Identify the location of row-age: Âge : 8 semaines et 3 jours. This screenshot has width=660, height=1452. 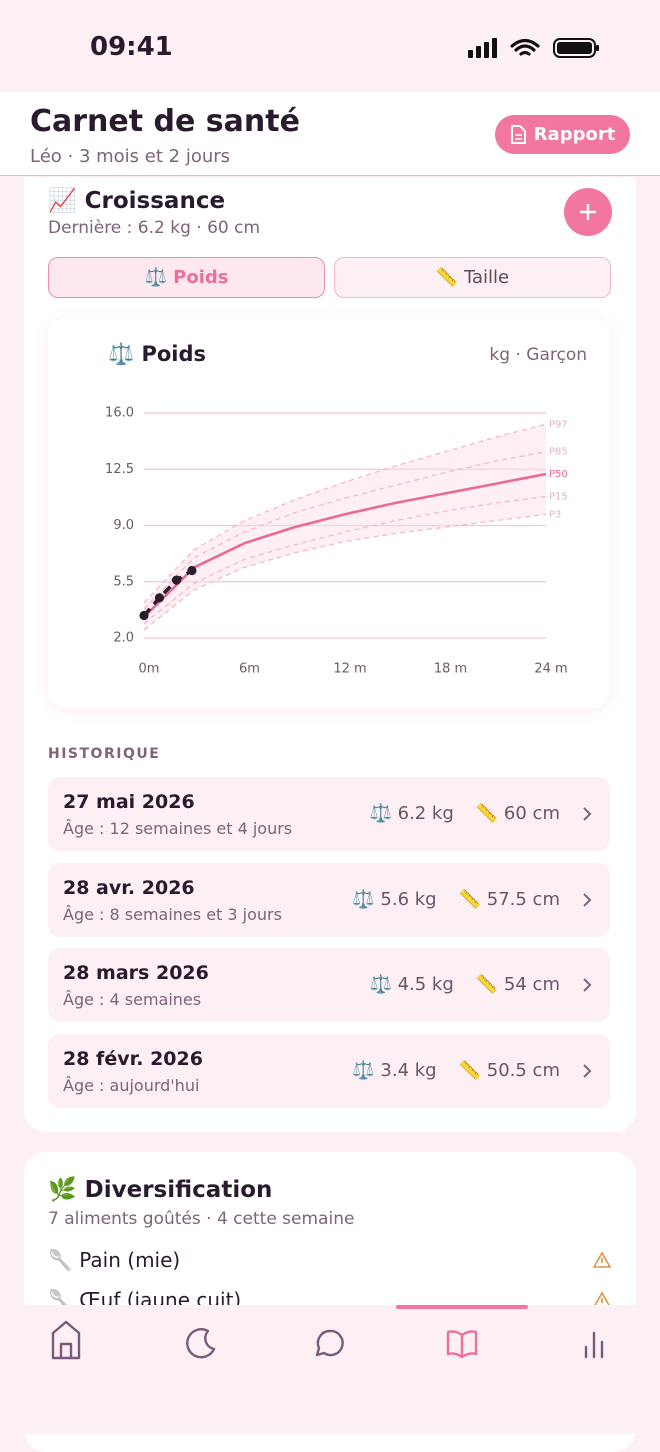
(172, 914).